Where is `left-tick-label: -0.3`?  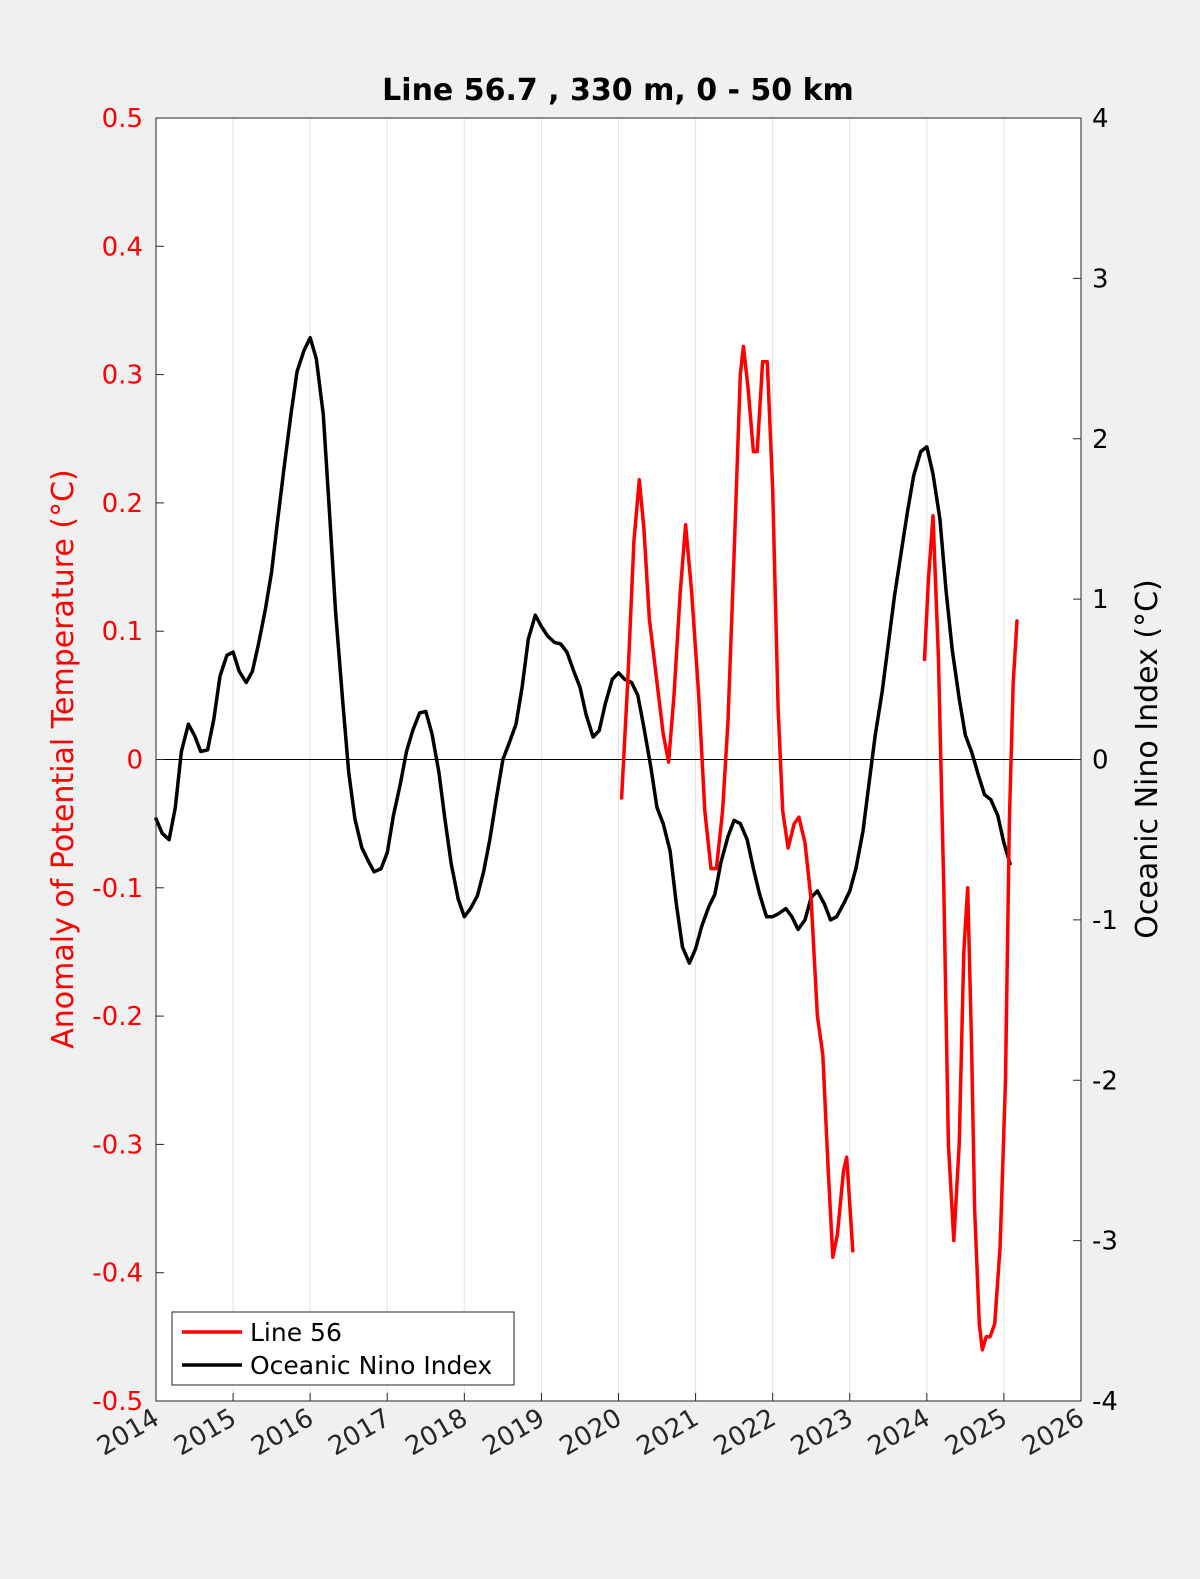 left-tick-label: -0.3 is located at coordinates (117, 1145).